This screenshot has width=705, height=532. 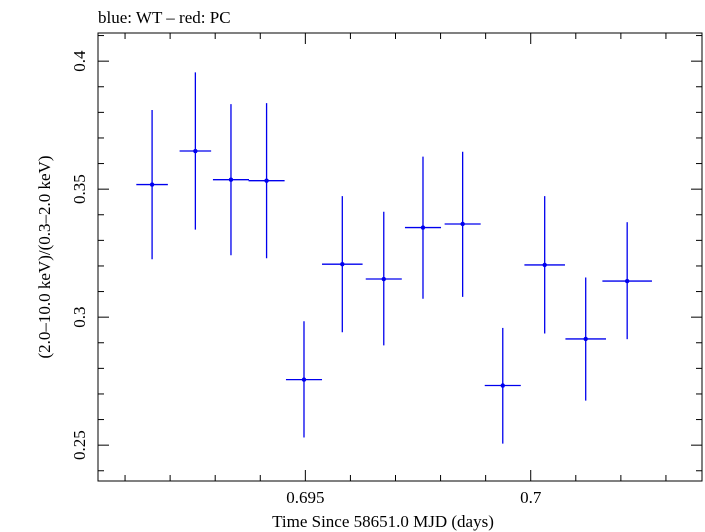 I want to click on chart-title: blue: WT – red: PC, so click(x=164, y=17).